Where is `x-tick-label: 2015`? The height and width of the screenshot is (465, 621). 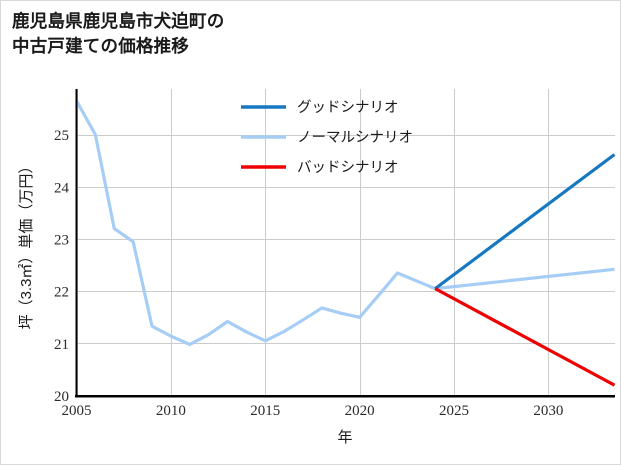
x-tick-label: 2015 is located at coordinates (265, 411).